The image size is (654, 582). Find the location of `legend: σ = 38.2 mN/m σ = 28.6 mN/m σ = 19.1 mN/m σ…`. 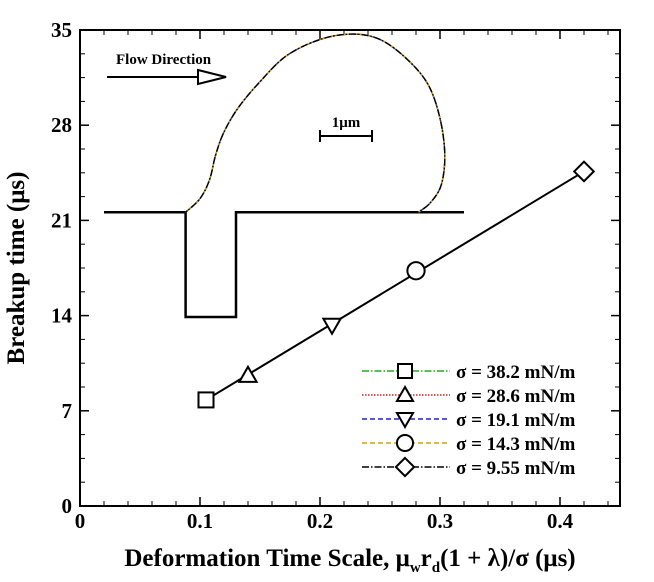

legend: σ = 38.2 mN/m σ = 28.6 mN/m σ = 19.1 mN/m σ… is located at coordinates (468, 420).